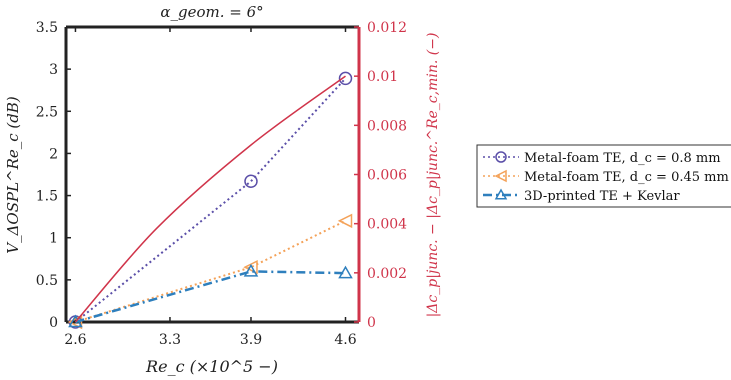 The image size is (731, 380). I want to click on right-axis-ticks: 0 0.002 0.004 0.006 0.008 0.01 0.012, so click(380, 175).